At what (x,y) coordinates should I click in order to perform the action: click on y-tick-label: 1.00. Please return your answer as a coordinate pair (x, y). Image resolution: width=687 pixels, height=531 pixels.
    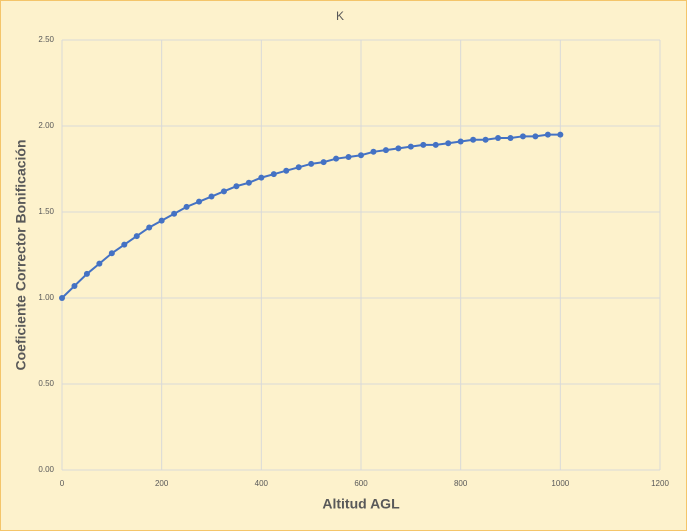
    Looking at the image, I should click on (46, 297).